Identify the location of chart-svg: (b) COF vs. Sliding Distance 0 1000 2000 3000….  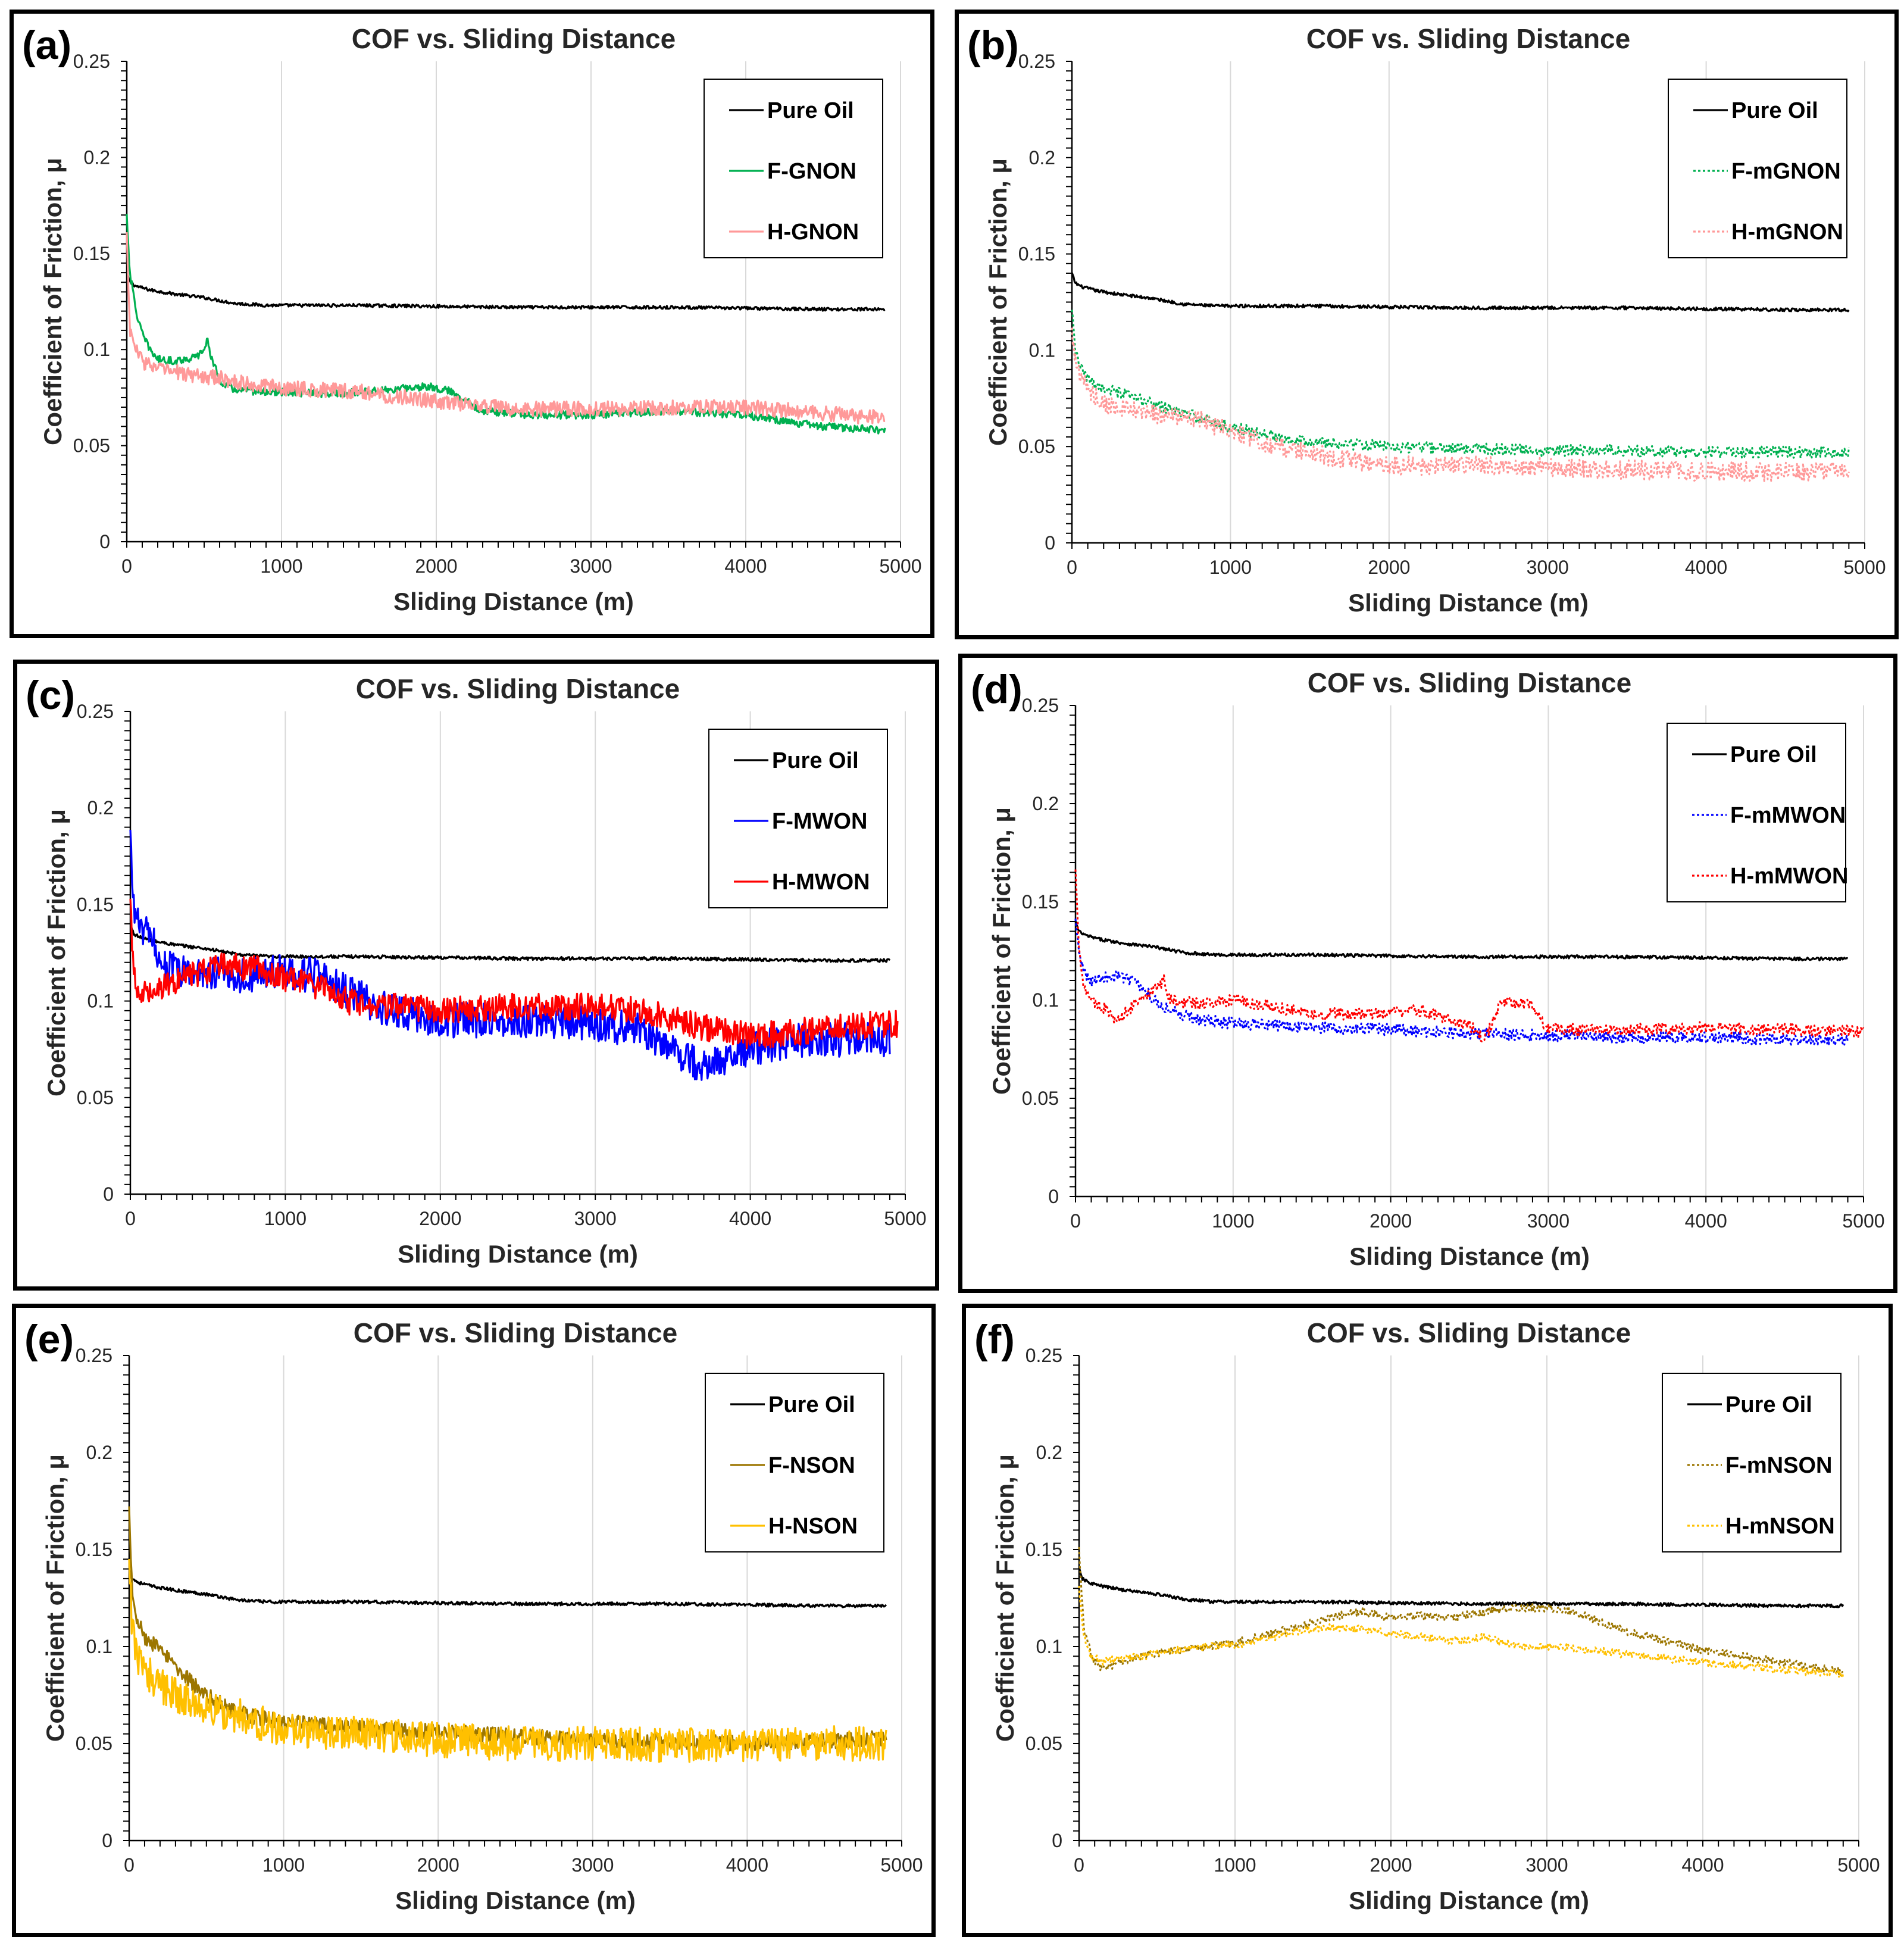
(1426, 320).